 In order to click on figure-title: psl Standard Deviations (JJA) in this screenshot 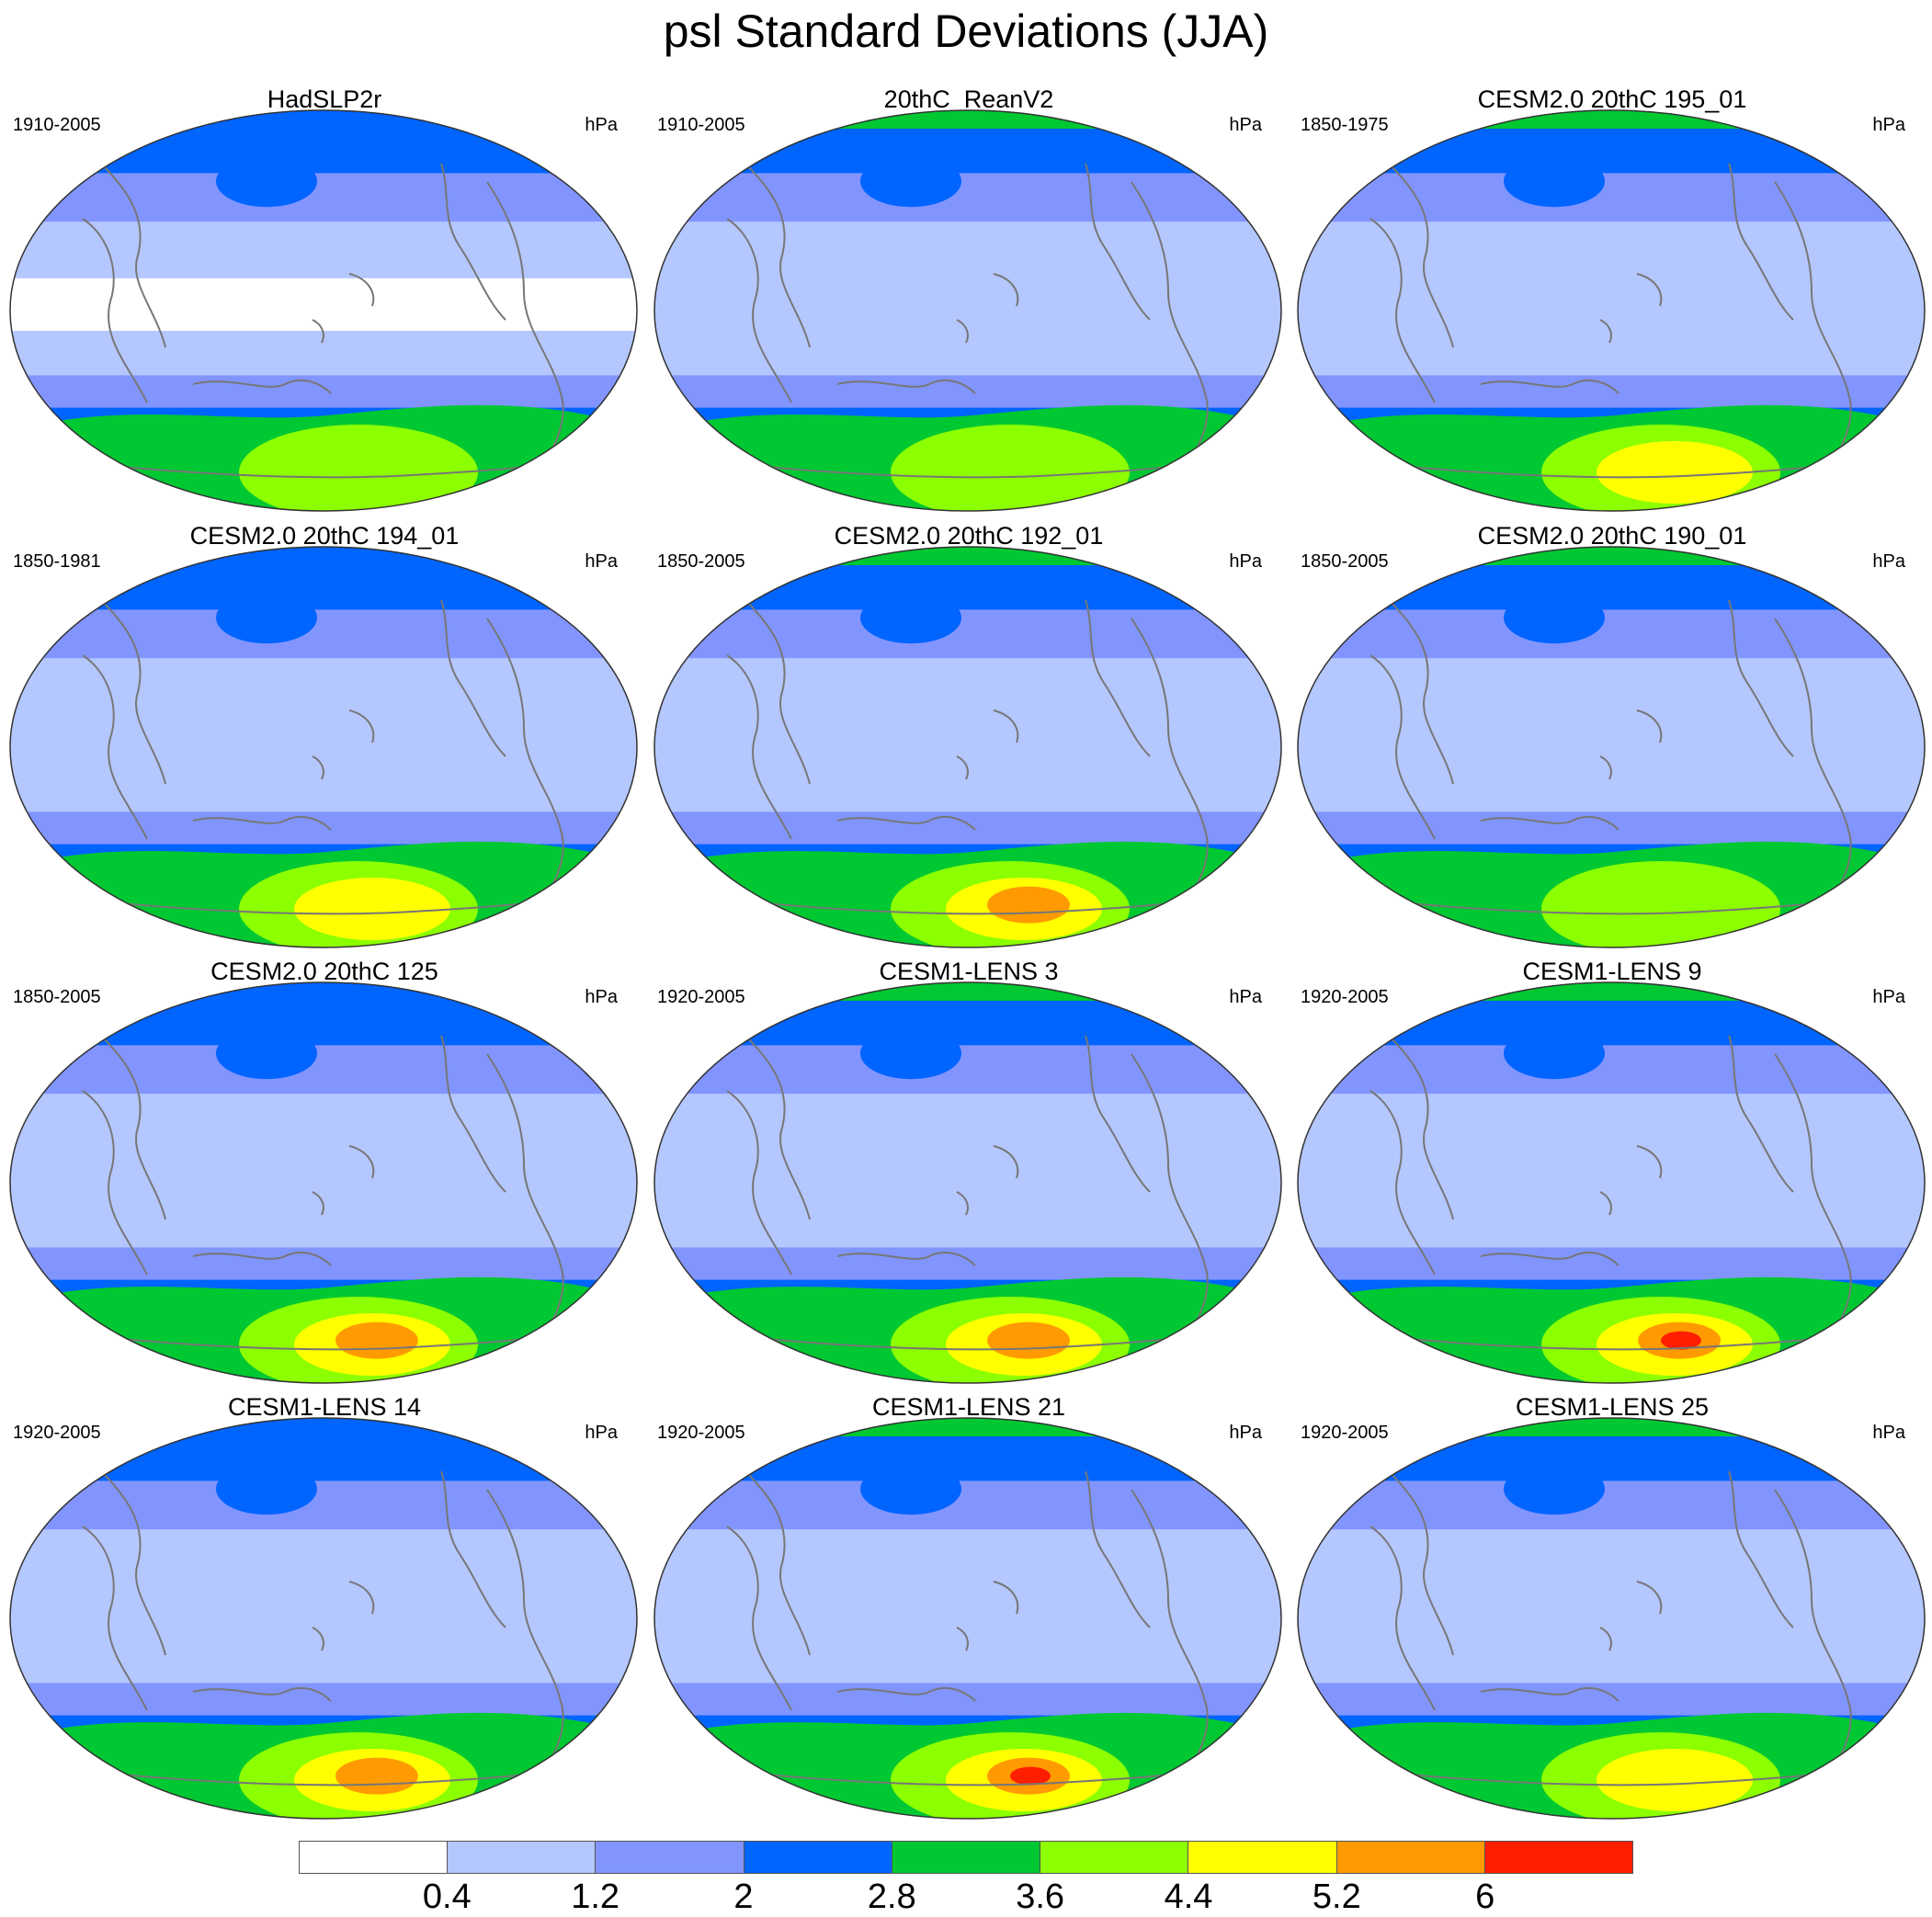, I will do `click(966, 31)`.